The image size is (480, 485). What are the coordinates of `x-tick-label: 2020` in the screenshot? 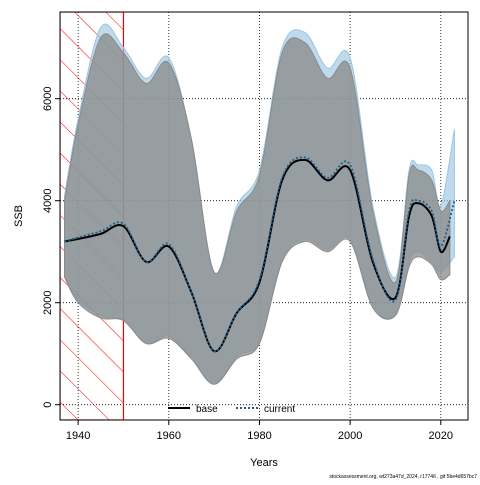 It's located at (441, 436).